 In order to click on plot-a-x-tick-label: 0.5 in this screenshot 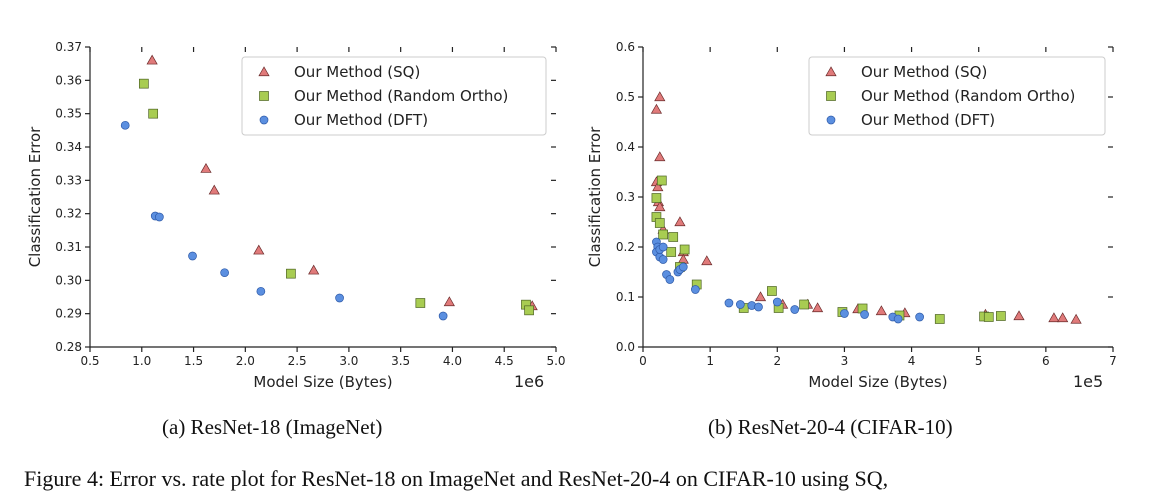, I will do `click(89, 361)`.